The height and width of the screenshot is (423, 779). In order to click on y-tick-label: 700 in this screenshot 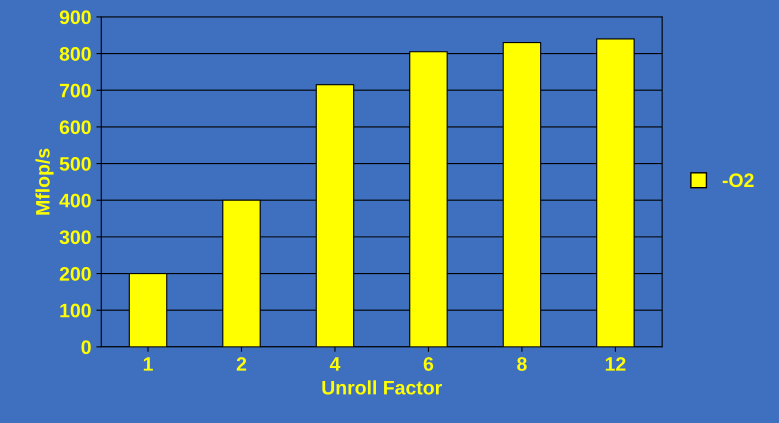, I will do `click(75, 91)`.